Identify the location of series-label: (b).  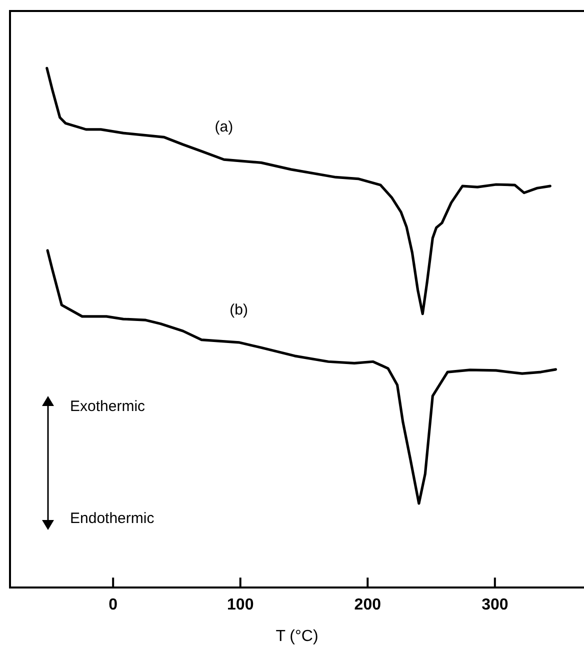
(239, 309).